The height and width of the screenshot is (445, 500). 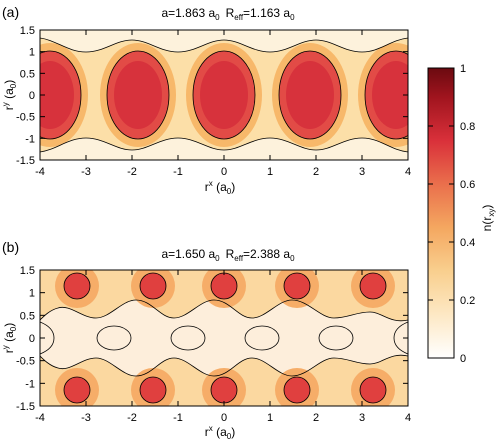 What do you see at coordinates (224, 172) in the screenshot?
I see `panel-a-xtick-label: 0` at bounding box center [224, 172].